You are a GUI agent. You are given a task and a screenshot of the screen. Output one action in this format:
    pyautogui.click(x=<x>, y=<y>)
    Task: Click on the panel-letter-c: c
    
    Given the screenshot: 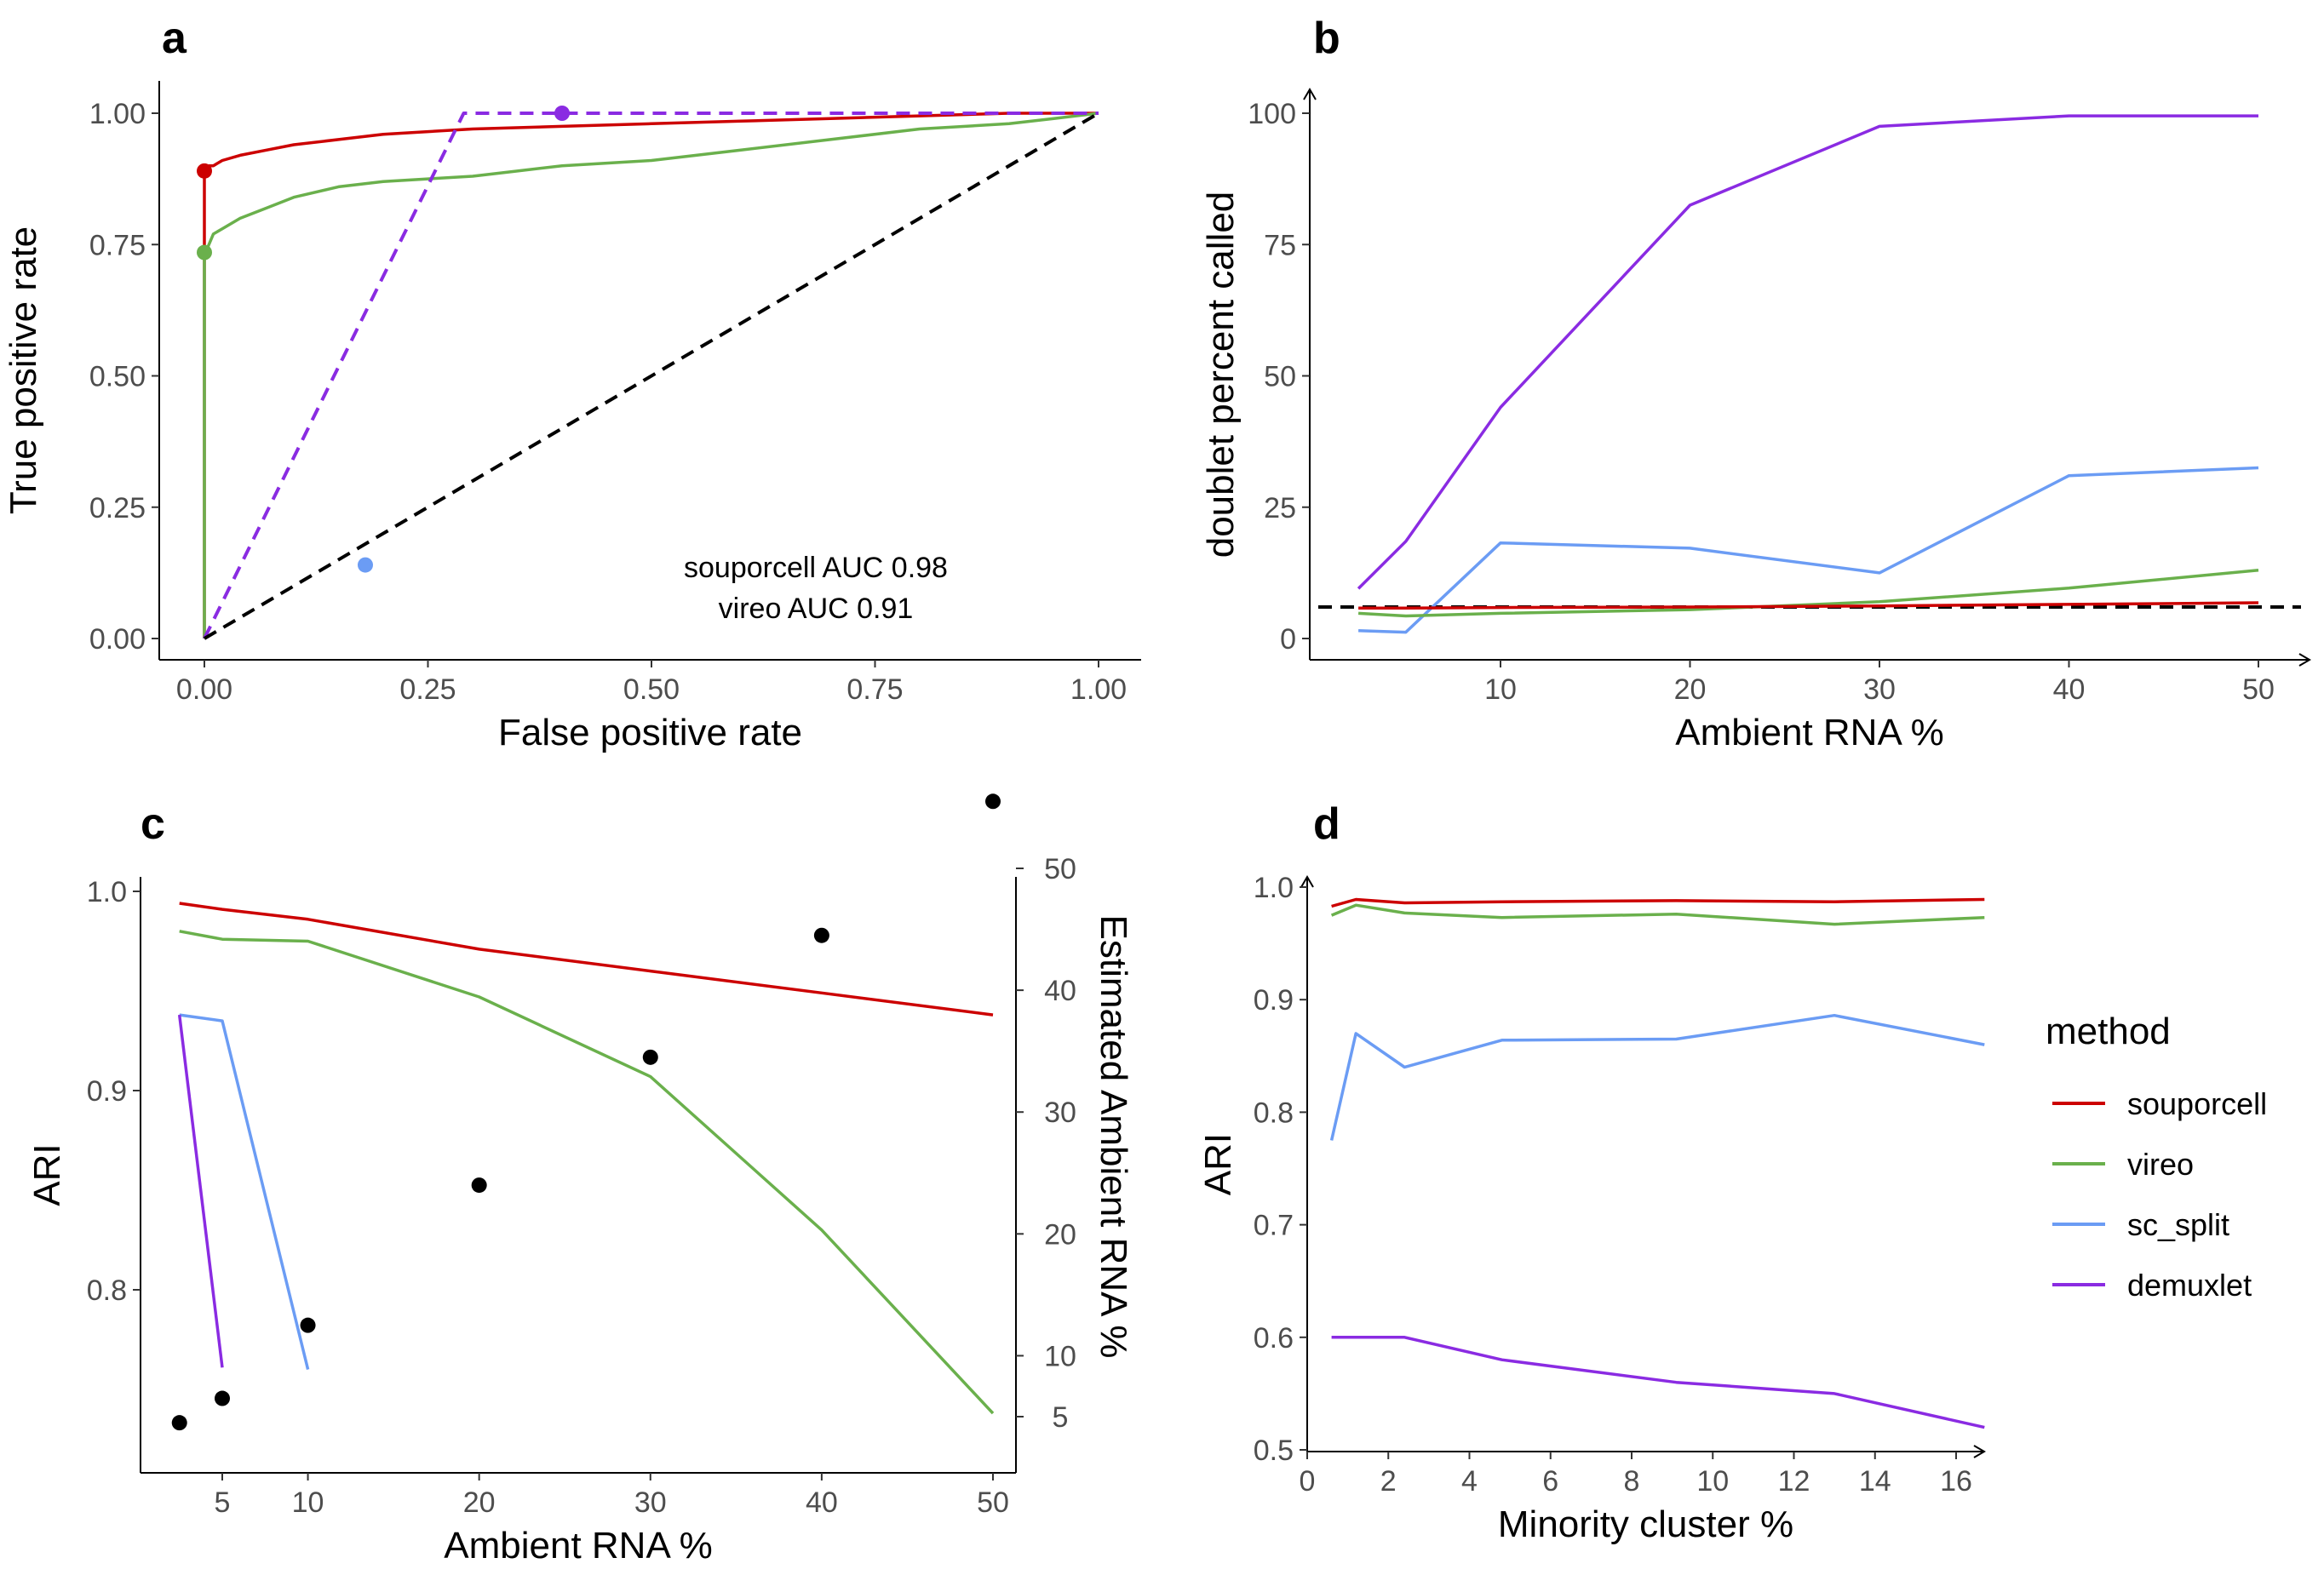 What is the action you would take?
    pyautogui.click(x=153, y=824)
    